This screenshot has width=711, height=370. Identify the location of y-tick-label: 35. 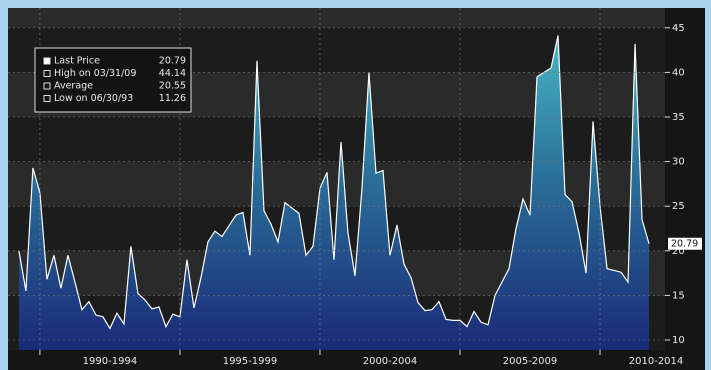
(678, 117).